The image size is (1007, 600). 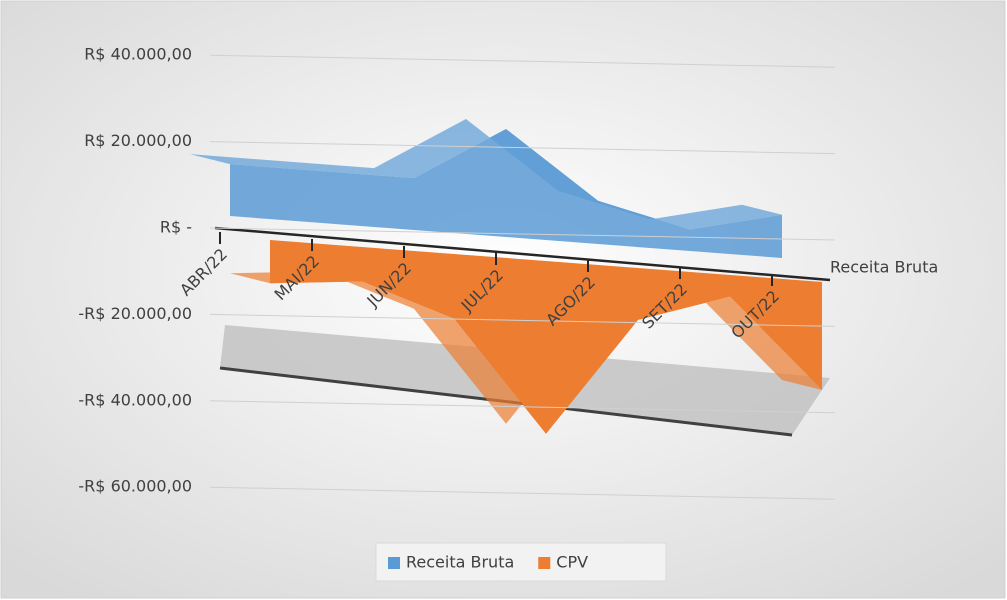 I want to click on x-axis, so click(x=522, y=254).